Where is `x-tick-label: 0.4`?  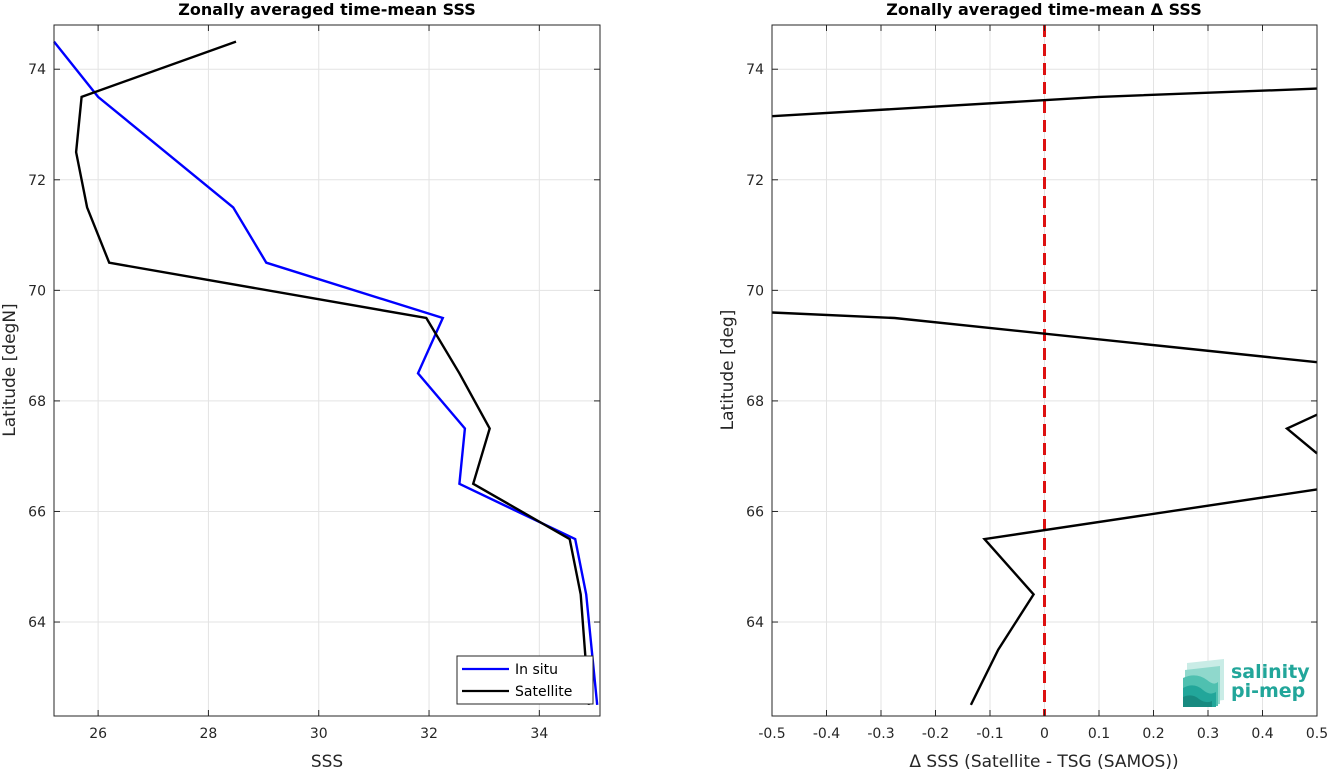
x-tick-label: 0.4 is located at coordinates (1262, 734).